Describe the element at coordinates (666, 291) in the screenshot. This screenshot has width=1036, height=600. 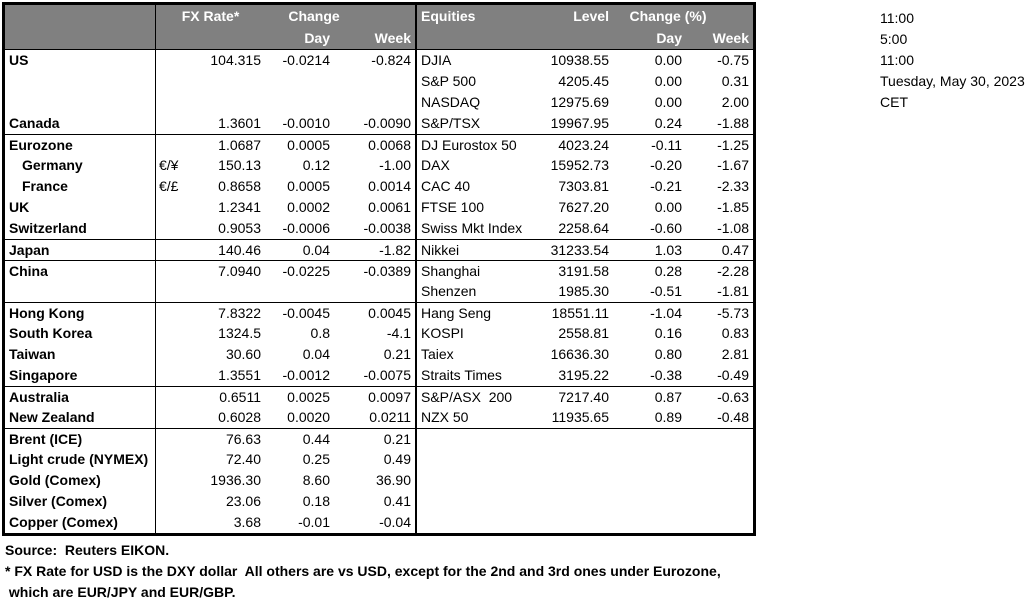
I see `equity-day-change-value: -0.51` at that location.